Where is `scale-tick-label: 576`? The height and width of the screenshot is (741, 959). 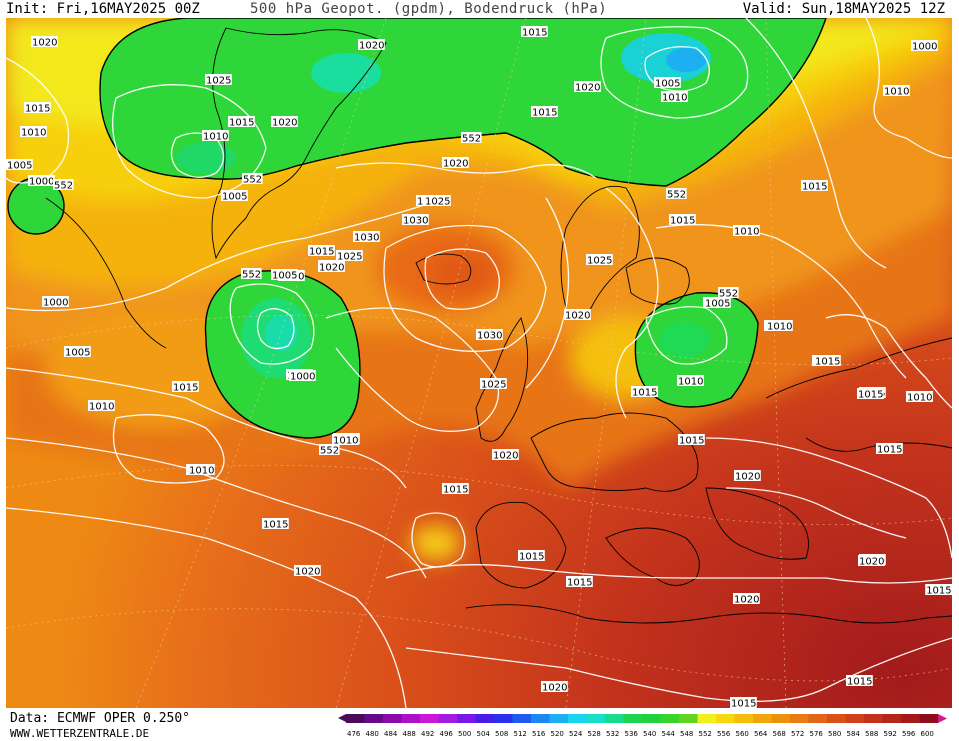
scale-tick-label: 576 is located at coordinates (817, 734).